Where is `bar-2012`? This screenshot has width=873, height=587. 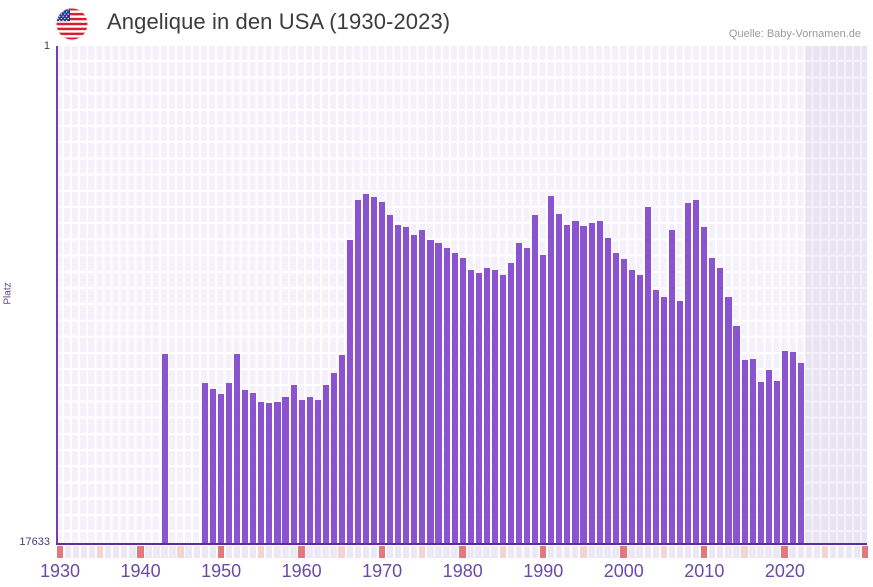
bar-2012 is located at coordinates (720, 406).